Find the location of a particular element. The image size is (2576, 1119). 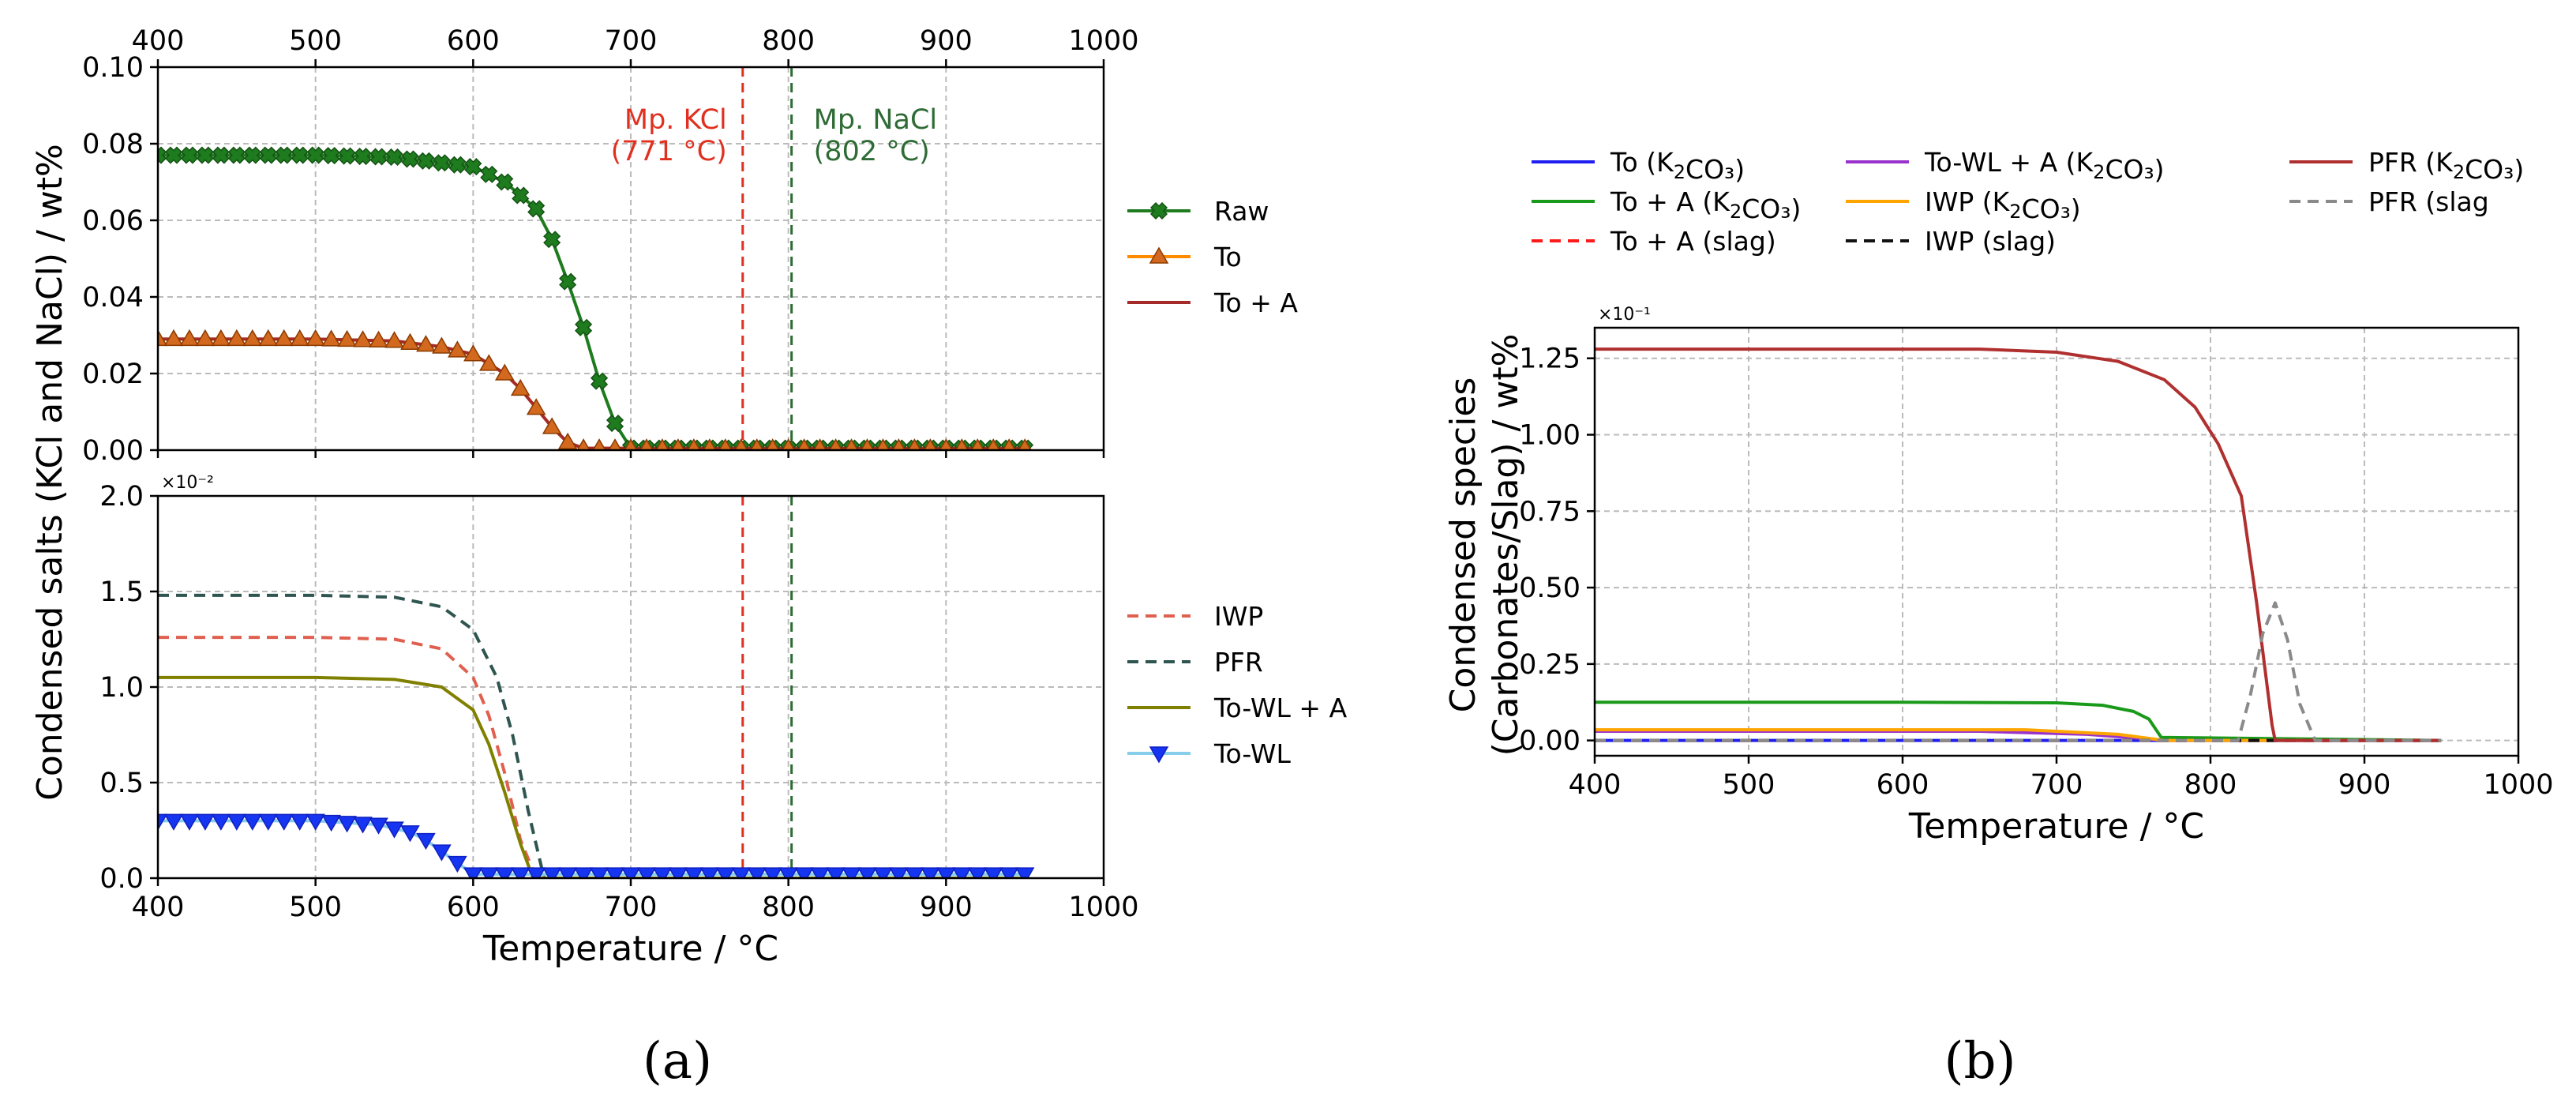

panel-label-b: (b) is located at coordinates (1980, 1061).